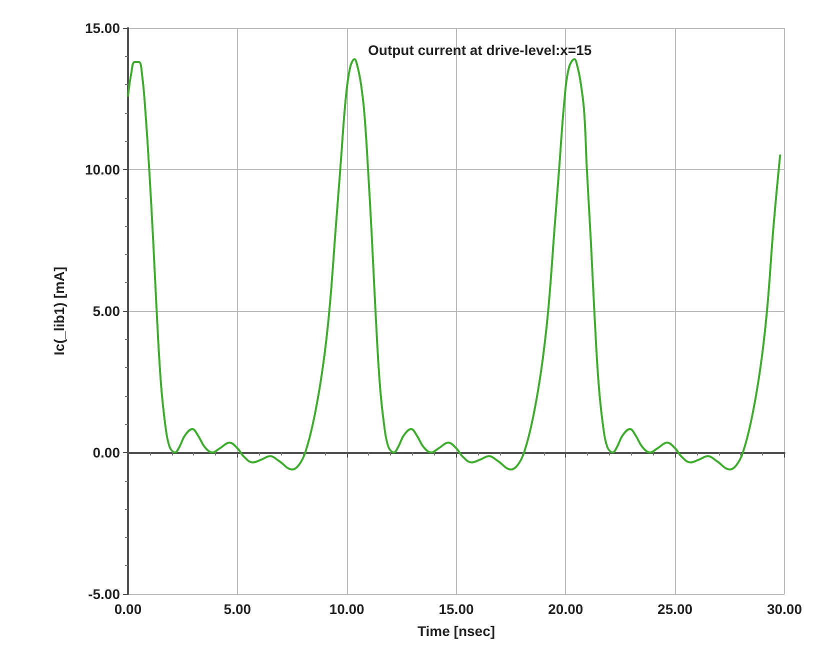  I want to click on y-tick-label: 0.00, so click(106, 452).